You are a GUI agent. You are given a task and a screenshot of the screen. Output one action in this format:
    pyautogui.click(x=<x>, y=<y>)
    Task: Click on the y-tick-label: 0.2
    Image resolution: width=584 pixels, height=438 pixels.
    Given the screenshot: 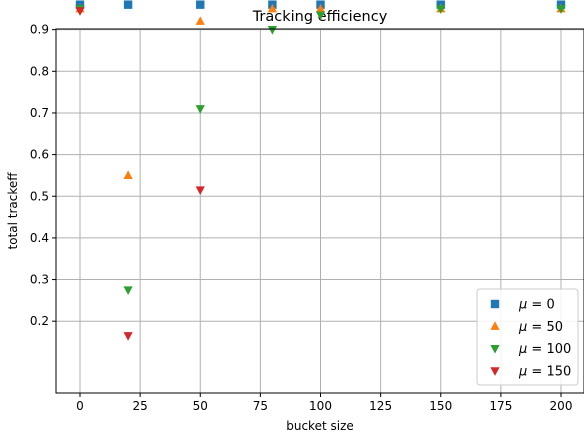 What is the action you would take?
    pyautogui.click(x=39, y=321)
    